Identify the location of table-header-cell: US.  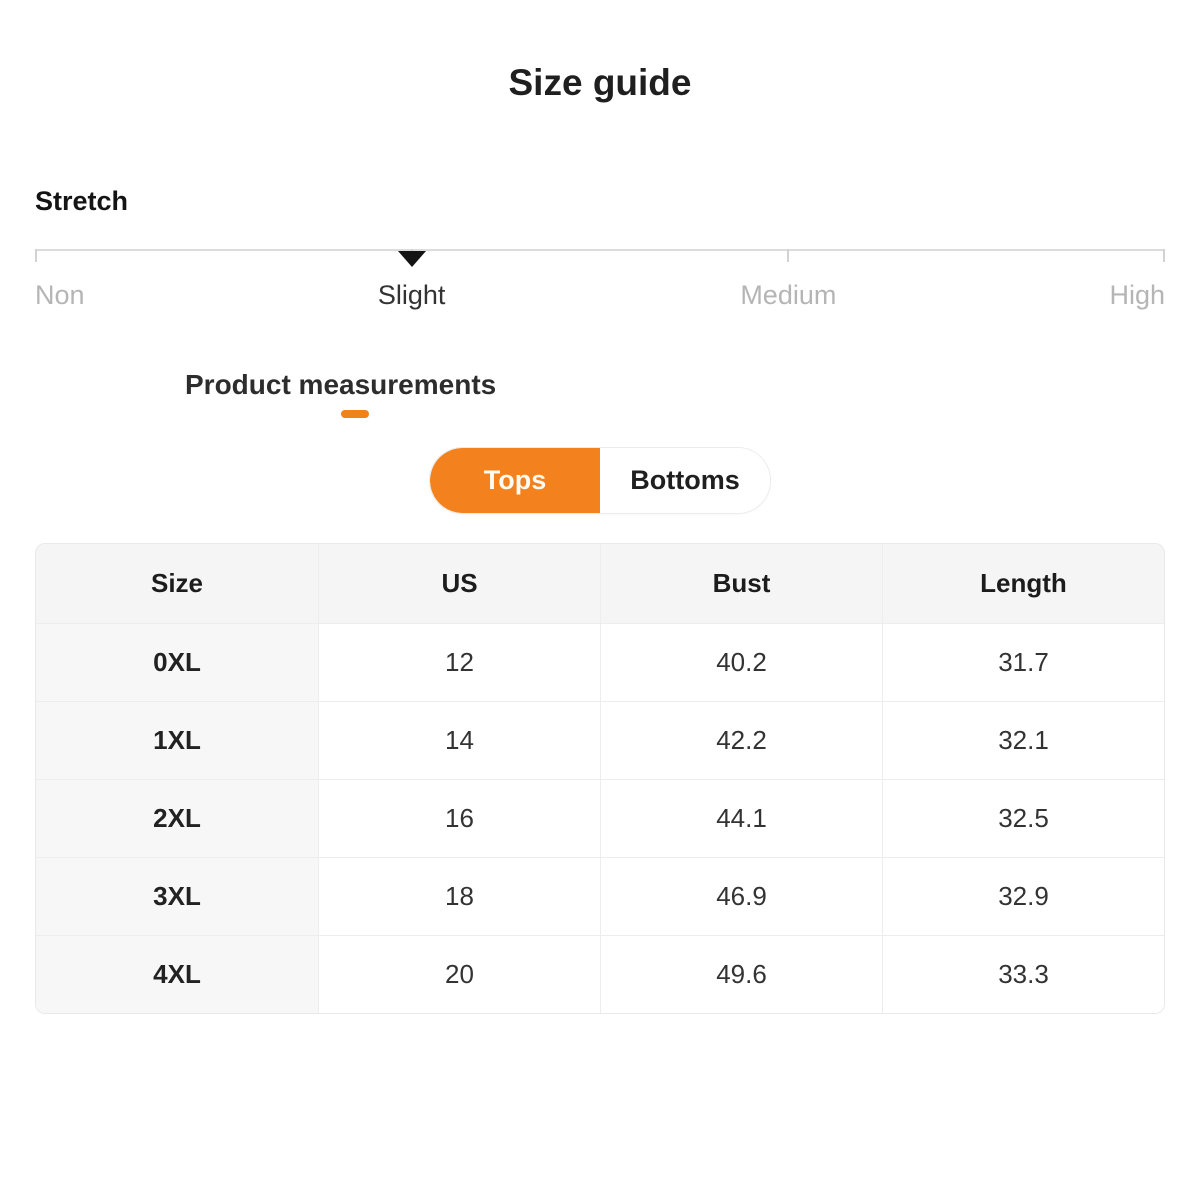
(459, 583).